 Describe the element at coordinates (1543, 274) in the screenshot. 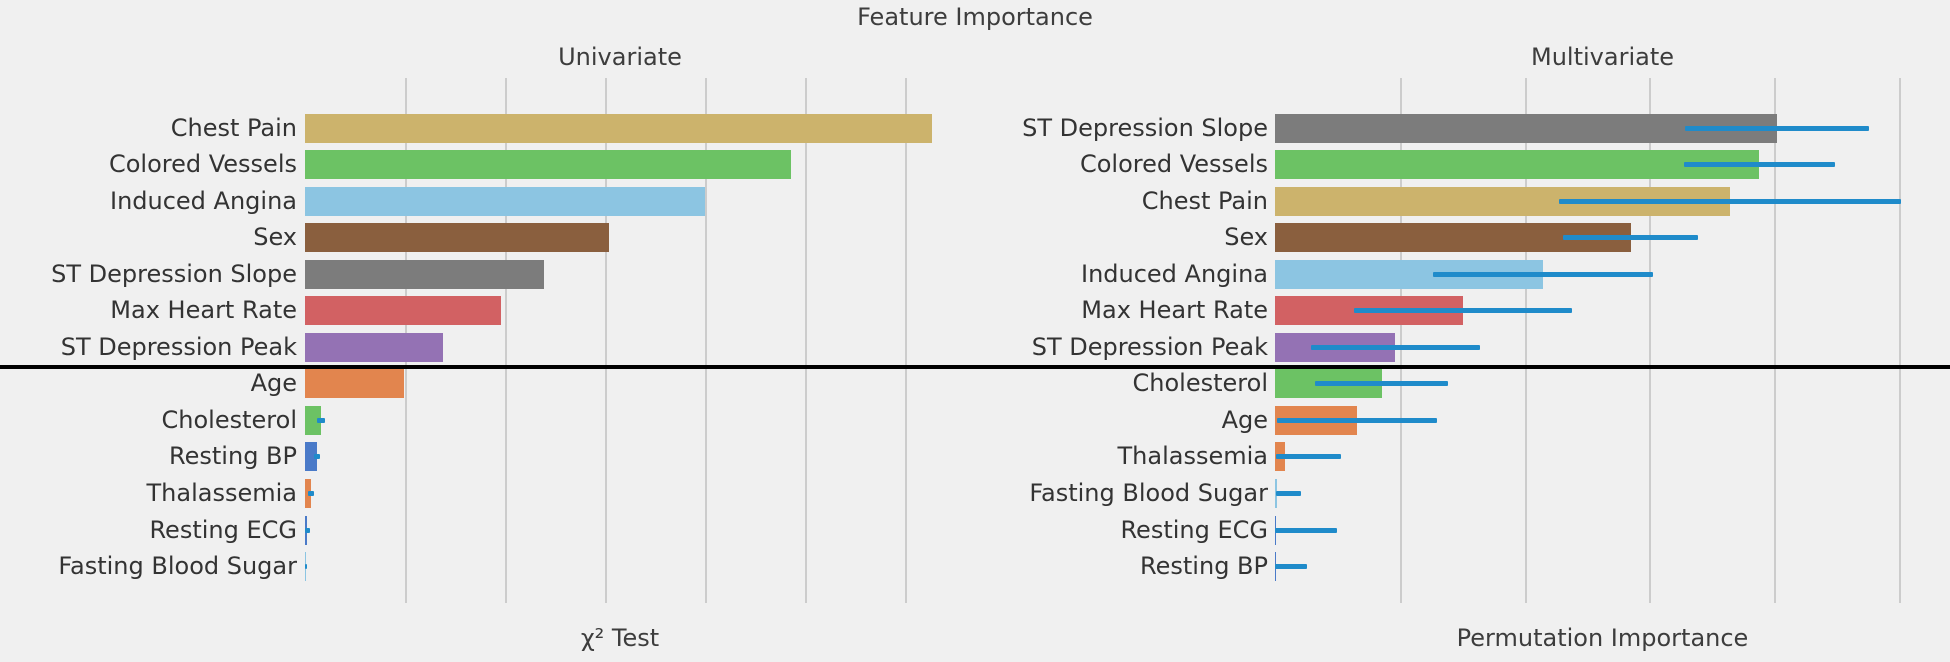

I see `error-bar-induced-angina` at that location.